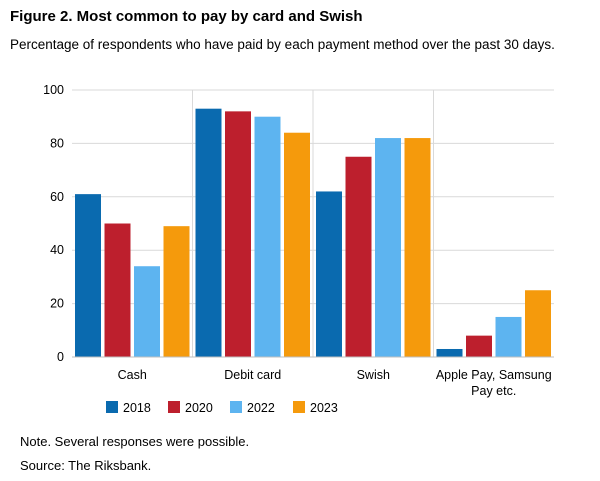 Image resolution: width=600 pixels, height=481 pixels. What do you see at coordinates (86, 465) in the screenshot?
I see `source-text: Source: The Riksbank.` at bounding box center [86, 465].